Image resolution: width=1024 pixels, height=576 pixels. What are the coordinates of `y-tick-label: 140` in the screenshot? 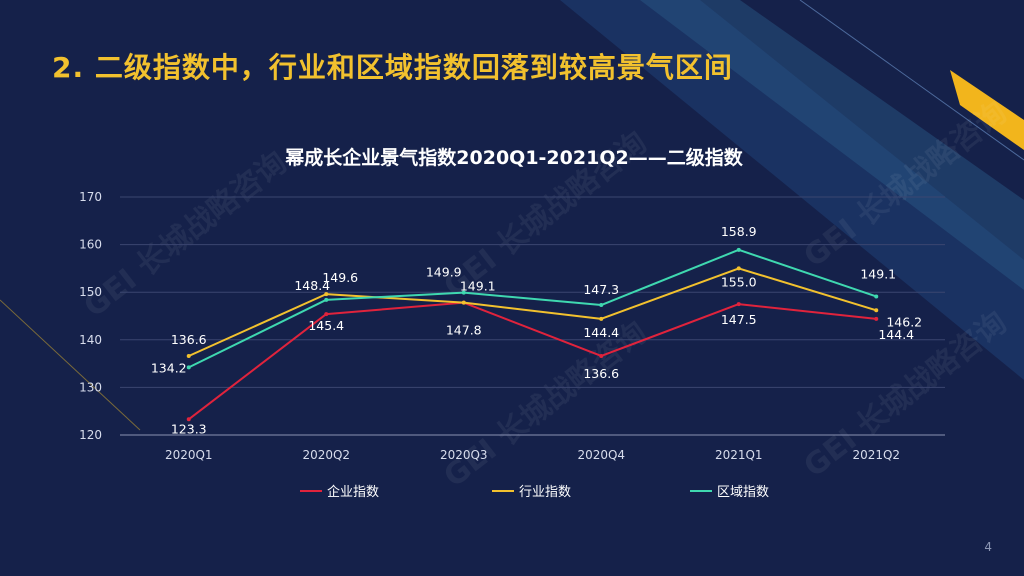 It's located at (90, 340).